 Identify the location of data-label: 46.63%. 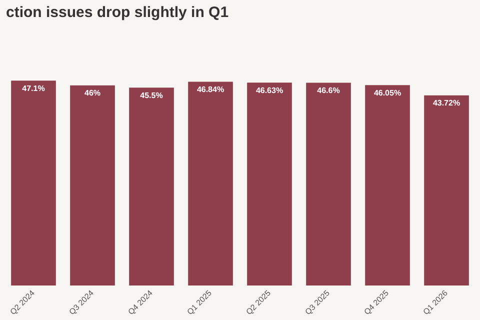
(270, 90).